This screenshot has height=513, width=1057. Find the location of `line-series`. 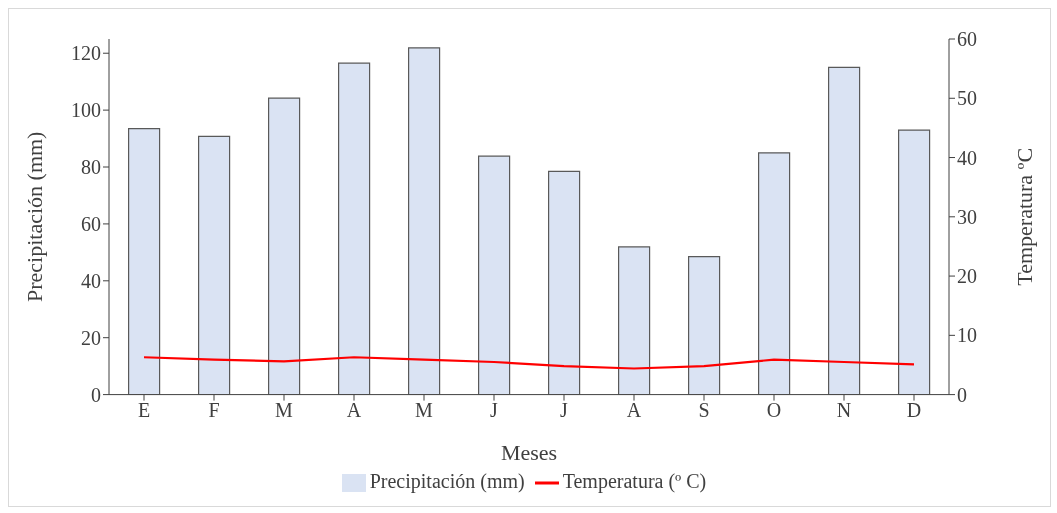

line-series is located at coordinates (529, 363).